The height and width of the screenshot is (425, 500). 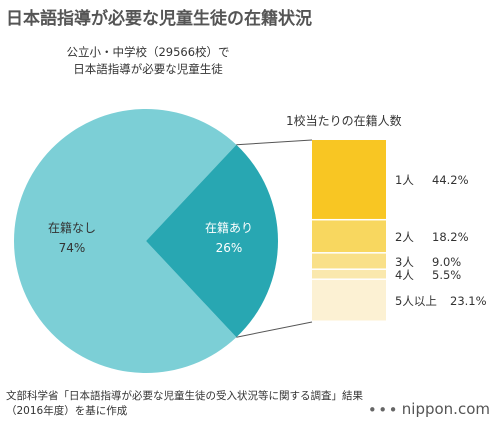 What do you see at coordinates (416, 301) in the screenshot?
I see `bar-category-label: 5人以上` at bounding box center [416, 301].